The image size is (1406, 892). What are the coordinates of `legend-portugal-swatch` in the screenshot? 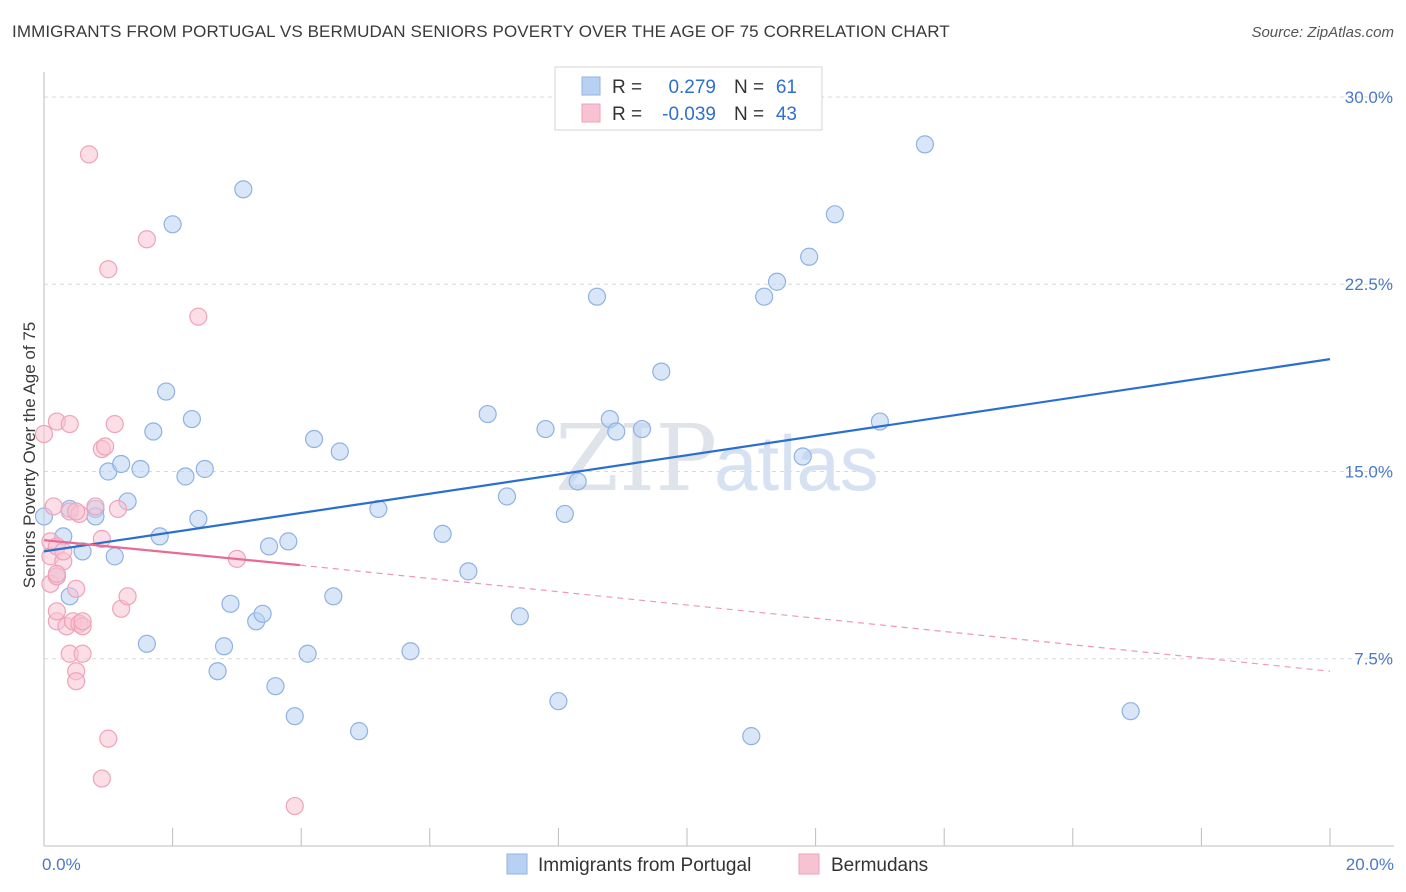 It's located at (517, 864).